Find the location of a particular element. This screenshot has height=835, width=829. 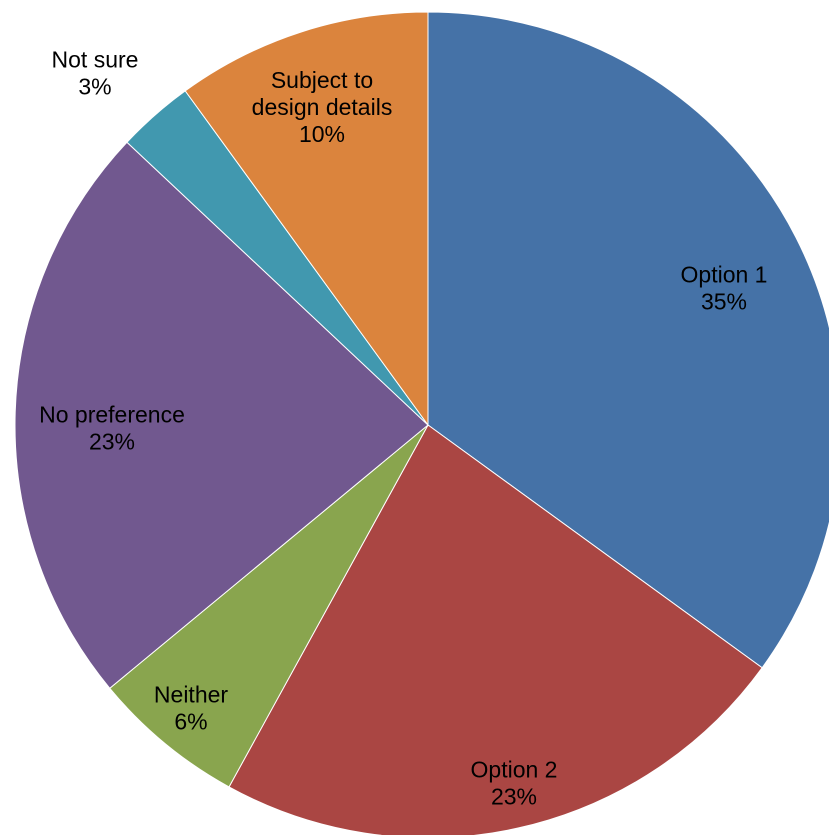

slice-percent: 35% is located at coordinates (724, 302).